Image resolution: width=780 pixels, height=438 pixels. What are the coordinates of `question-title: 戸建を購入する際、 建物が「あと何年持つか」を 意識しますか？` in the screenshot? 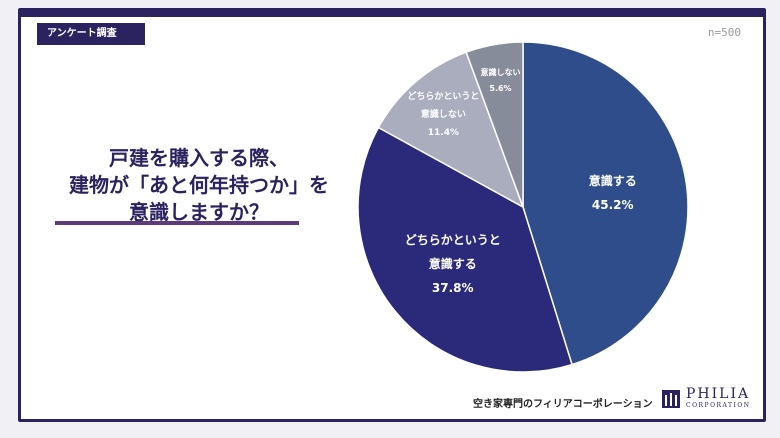 It's located at (199, 185).